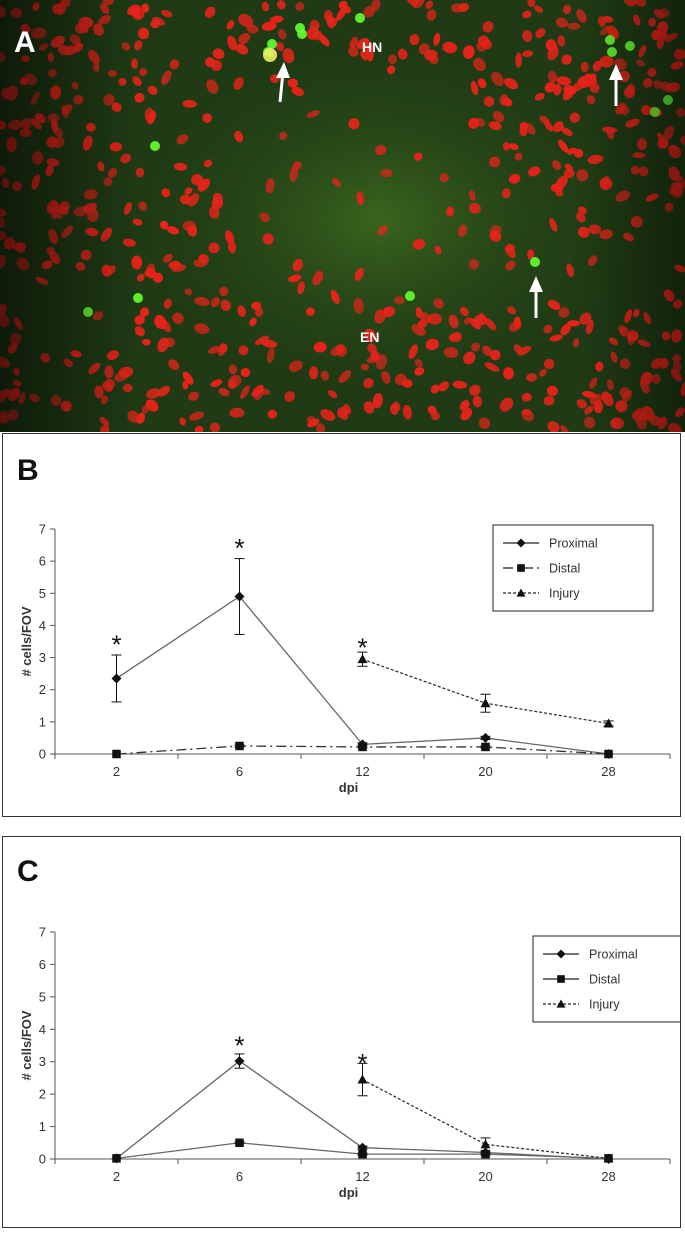  What do you see at coordinates (372, 47) in the screenshot?
I see `hn-label: HN` at bounding box center [372, 47].